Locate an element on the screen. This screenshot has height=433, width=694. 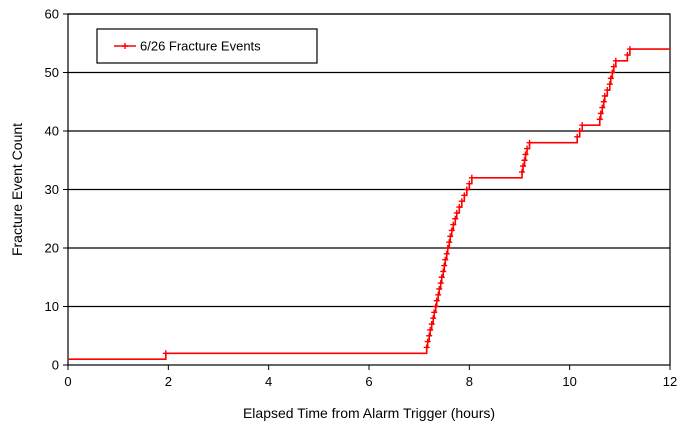
x-tick-label-0: 0 is located at coordinates (67, 381).